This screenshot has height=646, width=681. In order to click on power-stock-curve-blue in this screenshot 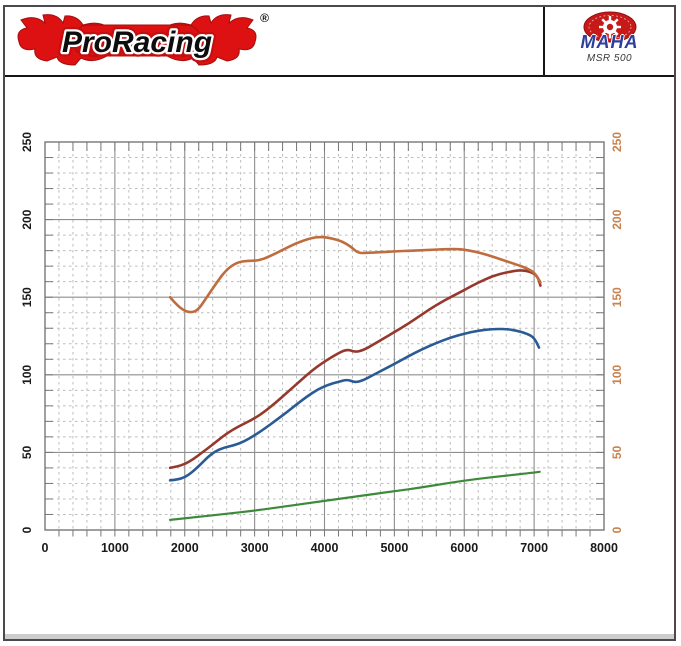, I will do `click(354, 404)`.